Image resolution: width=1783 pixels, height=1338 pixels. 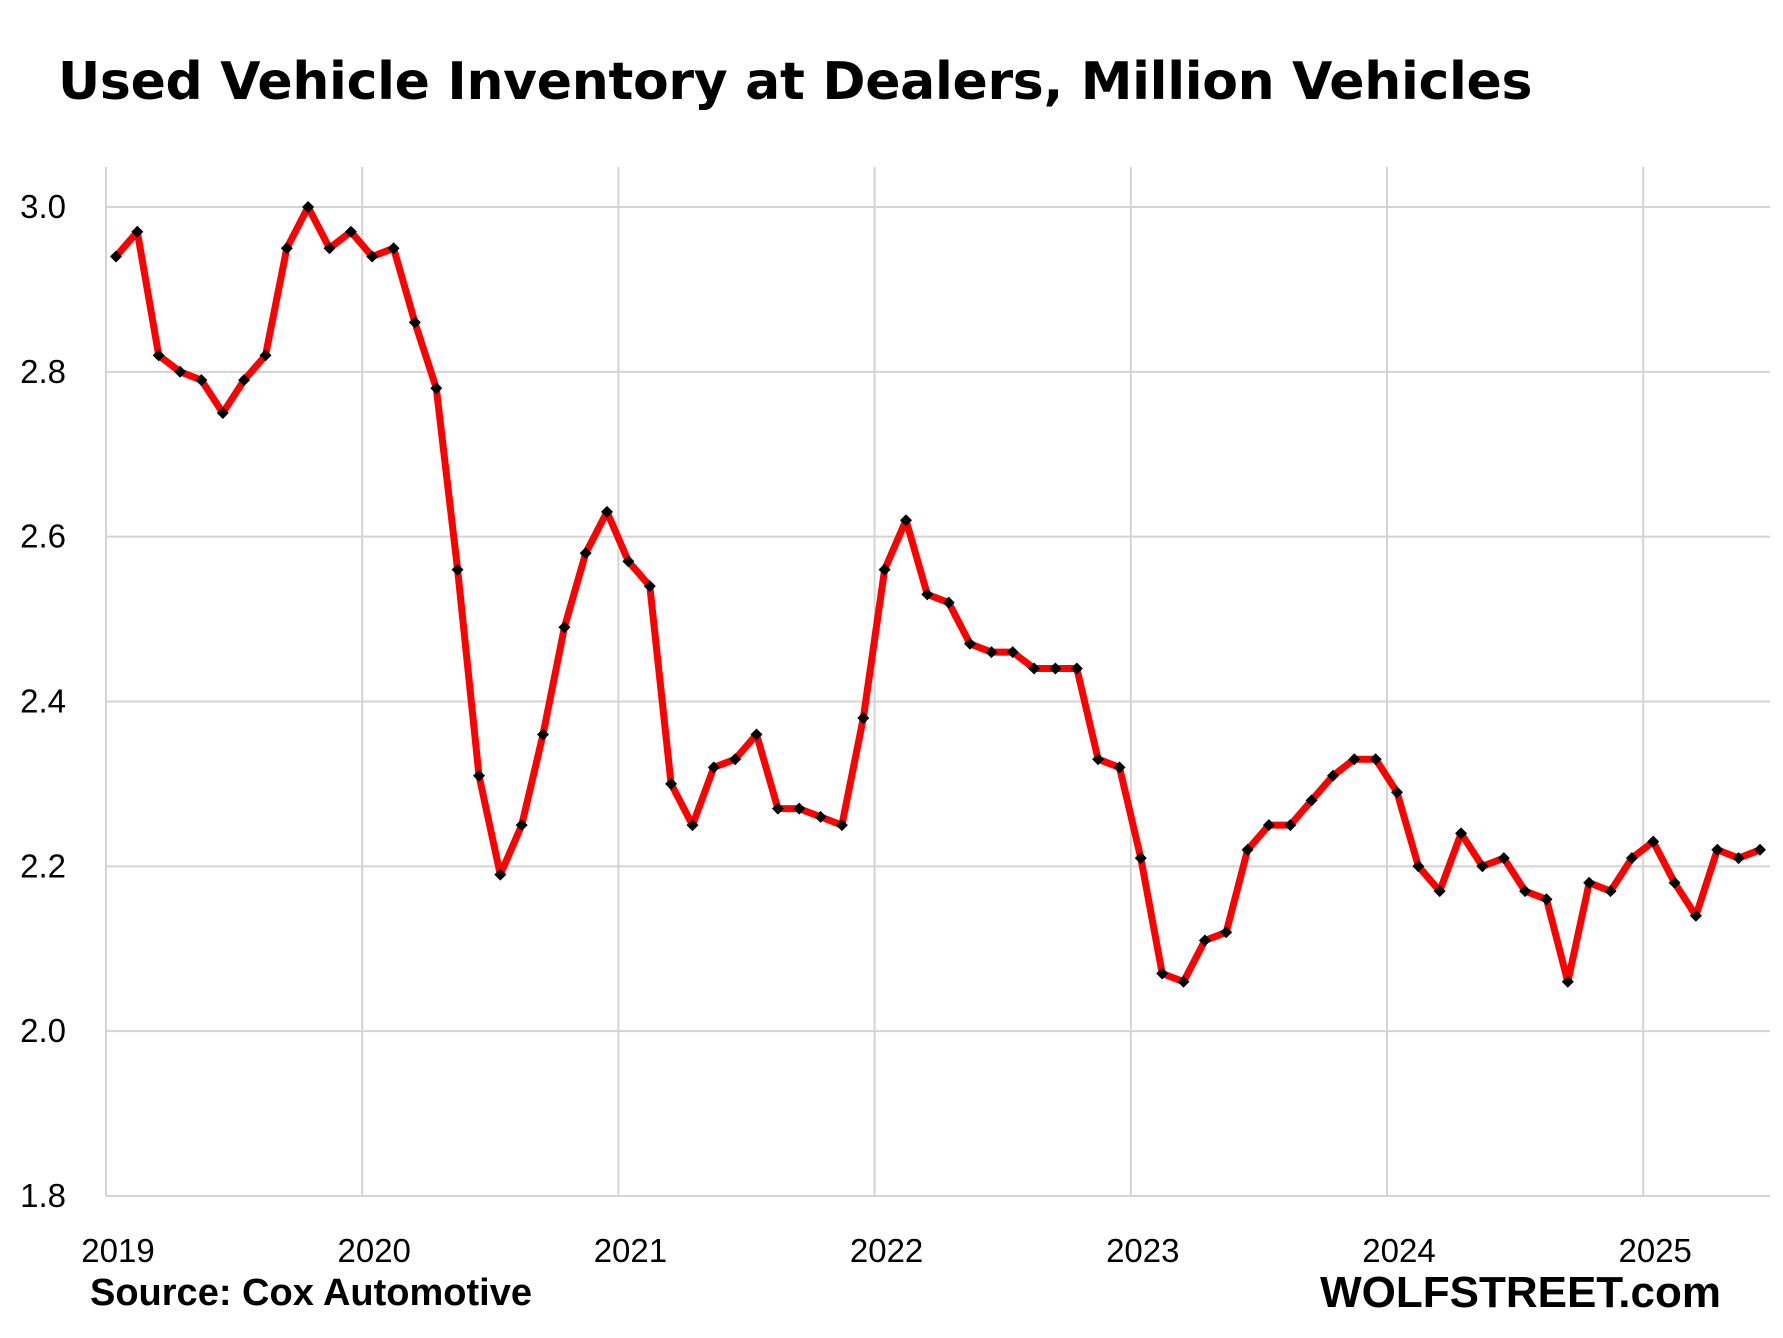 I want to click on x-tick-label: 2024, so click(x=1398, y=1250).